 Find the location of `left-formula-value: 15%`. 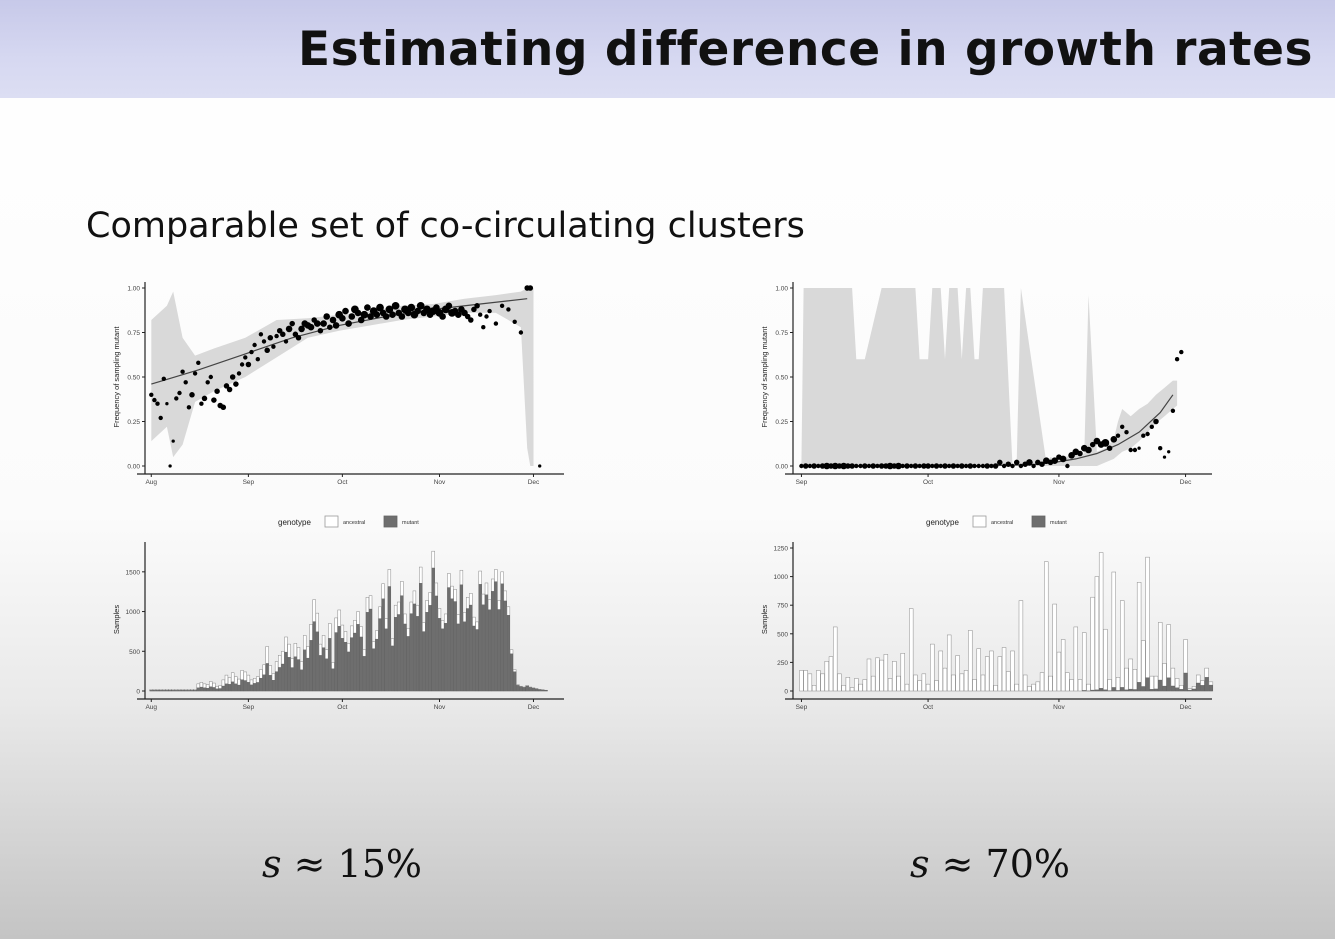

left-formula-value: 15% is located at coordinates (380, 864).